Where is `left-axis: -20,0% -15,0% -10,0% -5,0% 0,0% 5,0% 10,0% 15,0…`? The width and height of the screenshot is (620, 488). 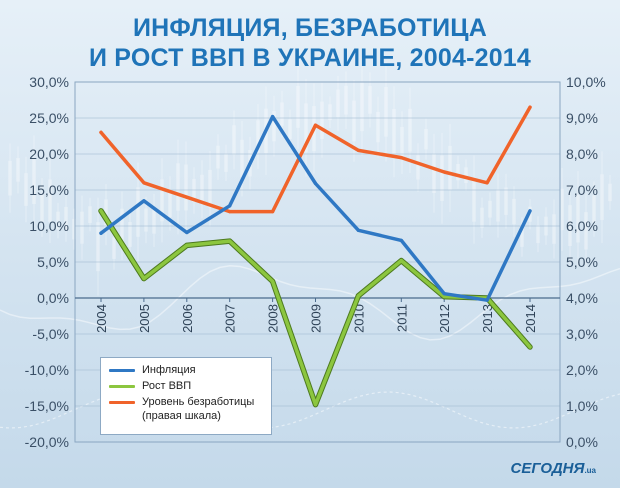 left-axis: -20,0% -15,0% -10,0% -5,0% 0,0% 5,0% 10,0% 15,0… is located at coordinates (47, 262).